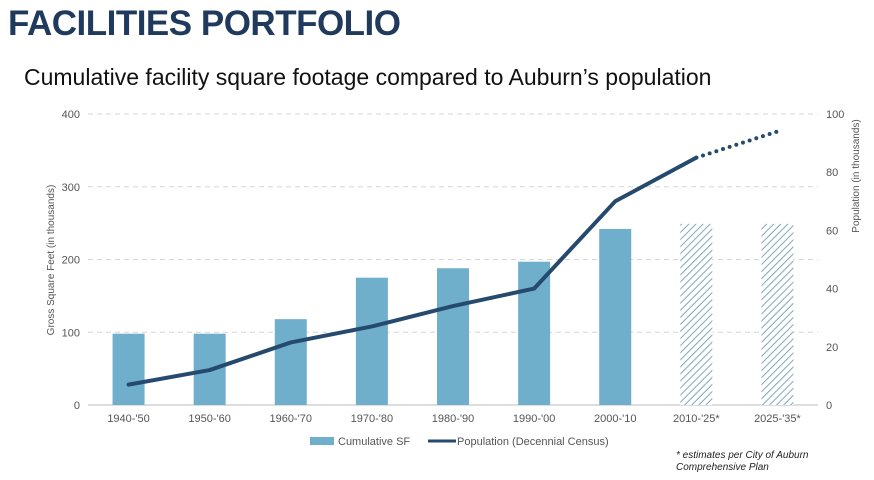 This screenshot has height=480, width=874. I want to click on legend-label-sf: Cumulative SF, so click(374, 442).